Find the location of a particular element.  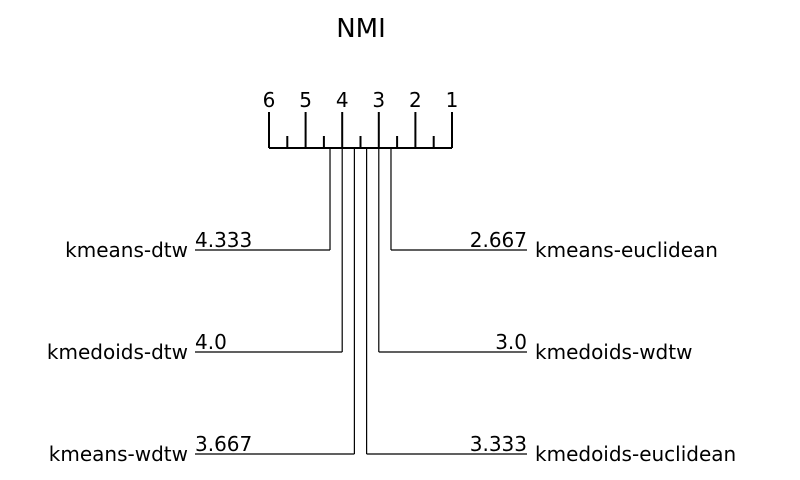

method-rank-value: 4.333 is located at coordinates (223, 240).